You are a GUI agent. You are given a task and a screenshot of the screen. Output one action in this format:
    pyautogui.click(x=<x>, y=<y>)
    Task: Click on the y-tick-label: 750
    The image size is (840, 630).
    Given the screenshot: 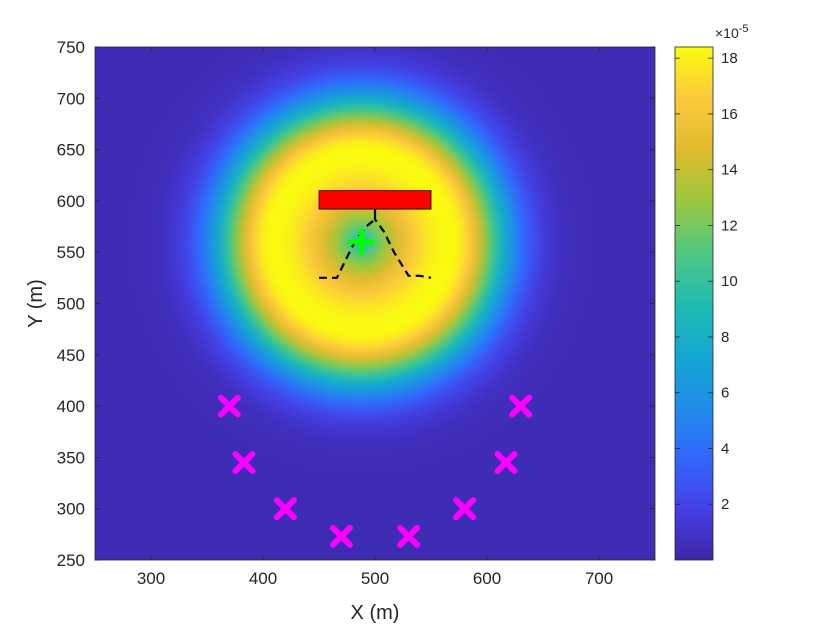 What is the action you would take?
    pyautogui.click(x=71, y=47)
    